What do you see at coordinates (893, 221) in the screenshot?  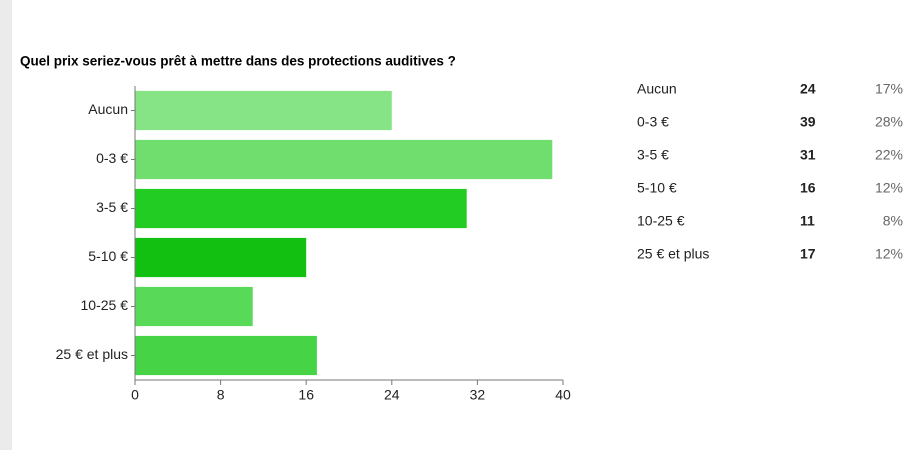 I see `table-share: 8%` at bounding box center [893, 221].